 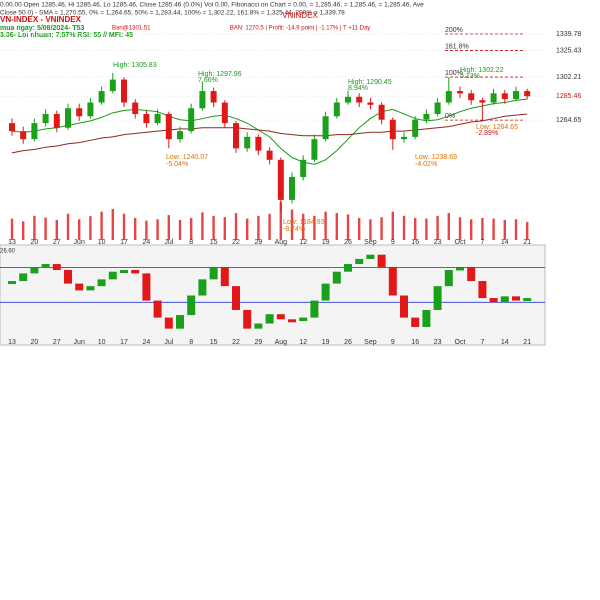 What do you see at coordinates (12, 342) in the screenshot?
I see `x-tick-label: 13` at bounding box center [12, 342].